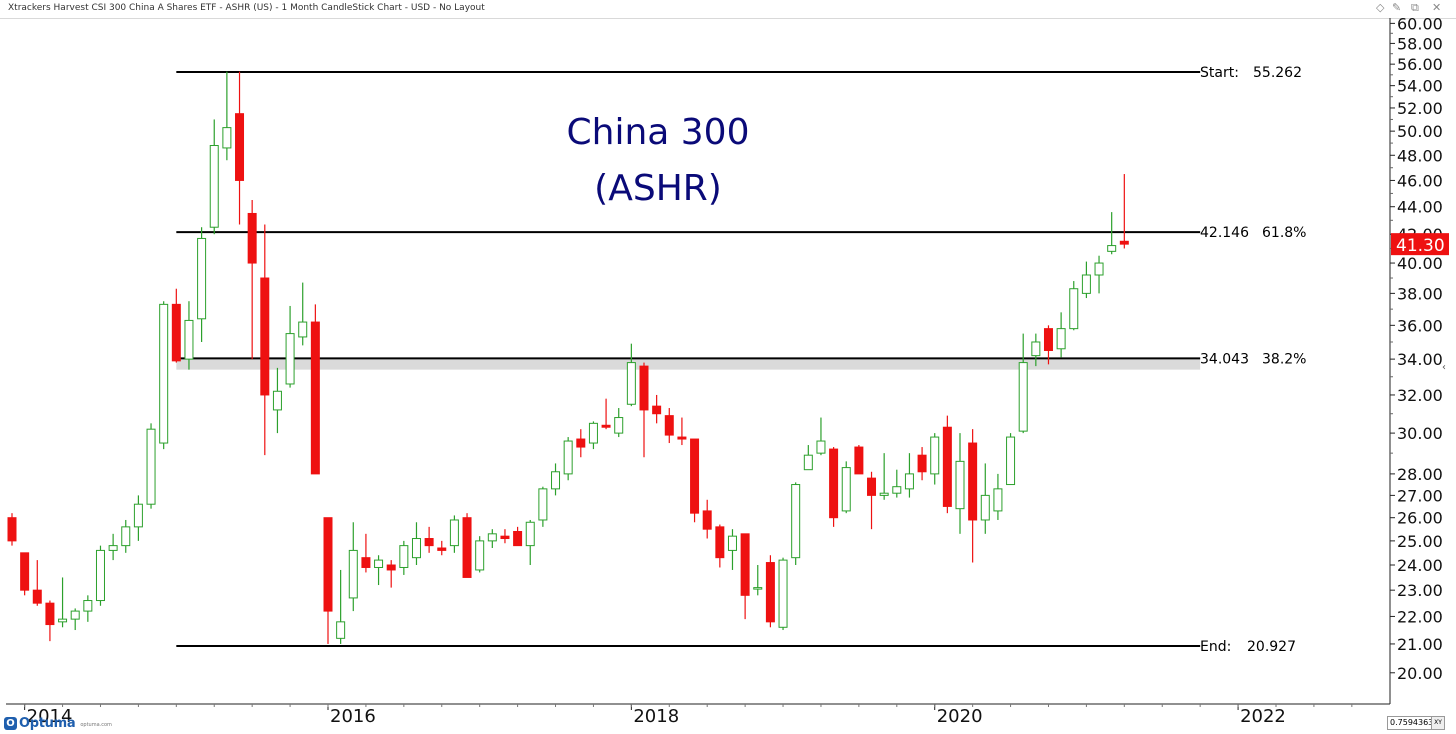 The height and width of the screenshot is (734, 1456). Describe the element at coordinates (1420, 64) in the screenshot. I see `y-tick-label: 56.00` at that location.